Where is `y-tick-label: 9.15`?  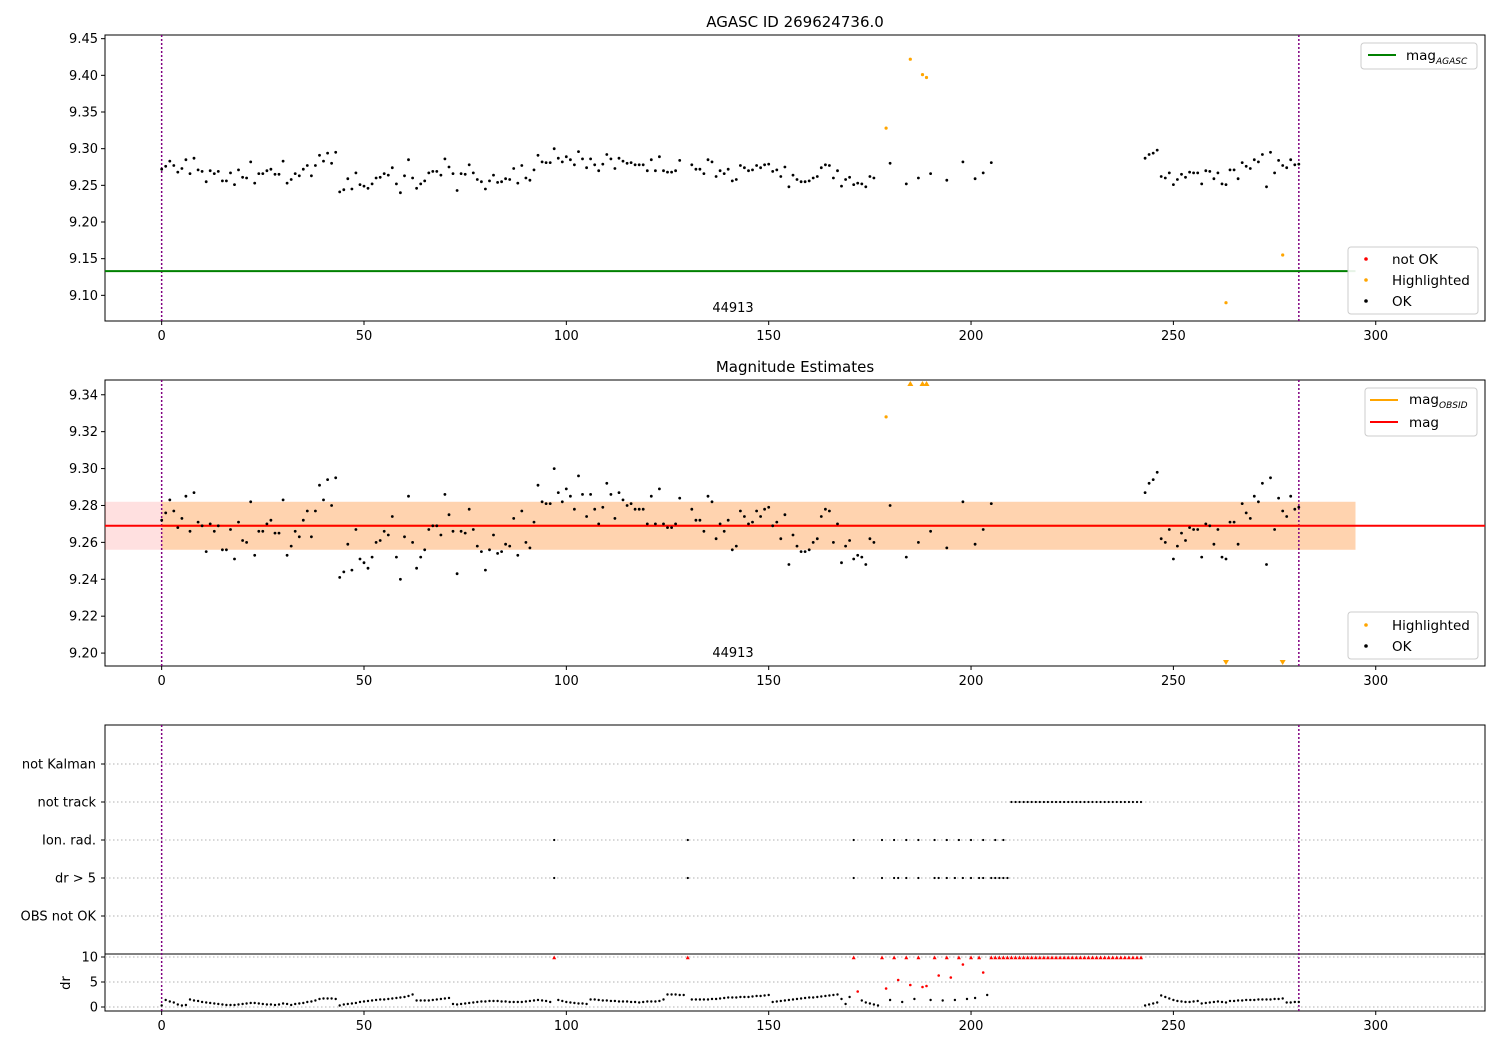 y-tick-label: 9.15 is located at coordinates (83, 259).